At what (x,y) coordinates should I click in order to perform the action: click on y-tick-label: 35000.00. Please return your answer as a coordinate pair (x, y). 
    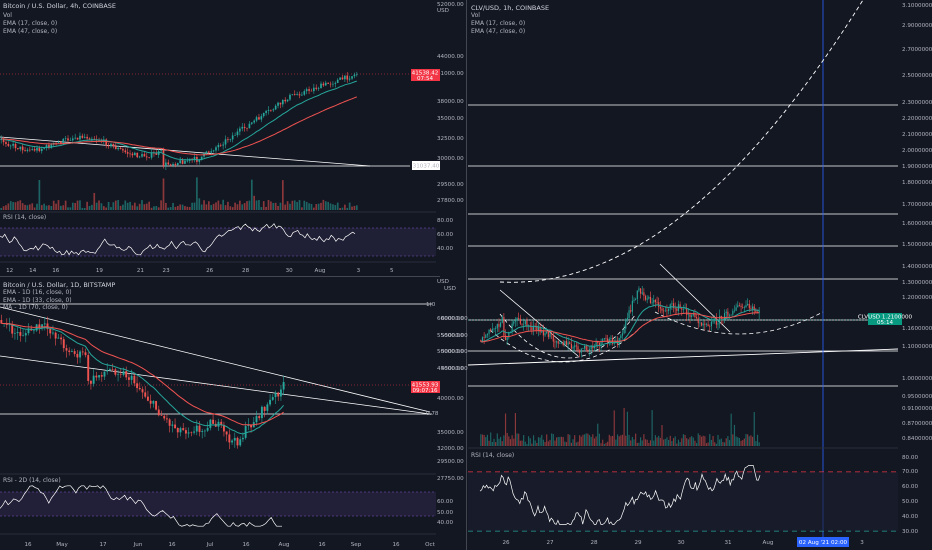
    Looking at the image, I should click on (450, 119).